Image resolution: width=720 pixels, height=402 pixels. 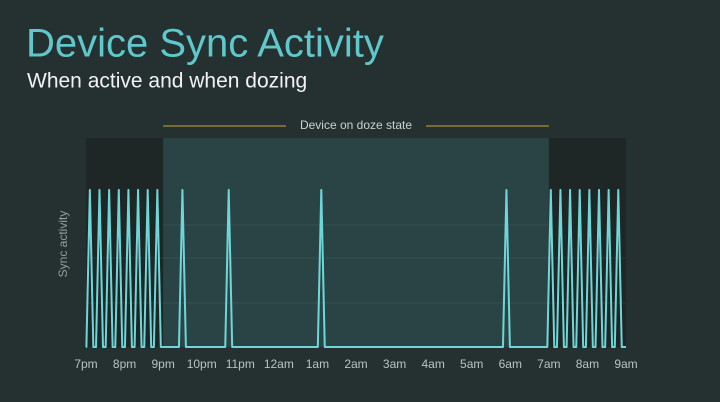 What do you see at coordinates (587, 364) in the screenshot?
I see `x-tick-label: 8am` at bounding box center [587, 364].